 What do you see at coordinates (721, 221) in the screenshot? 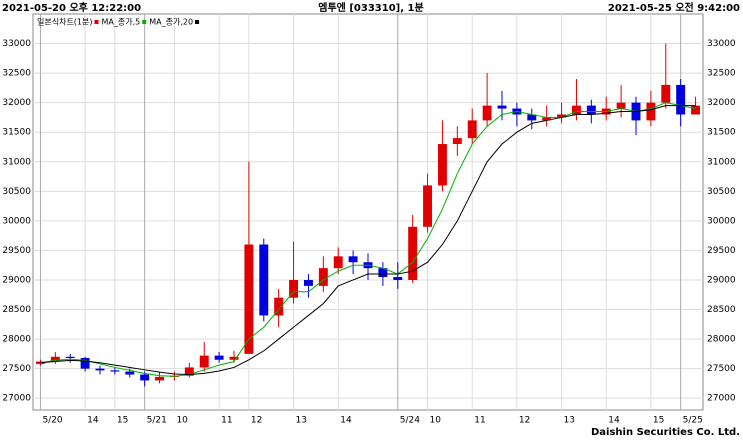
I see `y-tick-label-right: 30000` at bounding box center [721, 221].